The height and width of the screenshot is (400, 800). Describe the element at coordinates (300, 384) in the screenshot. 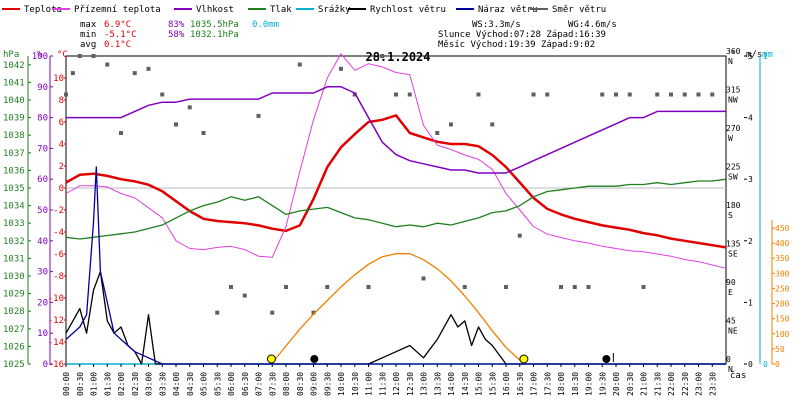

I see `x-tick-label: 08:30` at that location.